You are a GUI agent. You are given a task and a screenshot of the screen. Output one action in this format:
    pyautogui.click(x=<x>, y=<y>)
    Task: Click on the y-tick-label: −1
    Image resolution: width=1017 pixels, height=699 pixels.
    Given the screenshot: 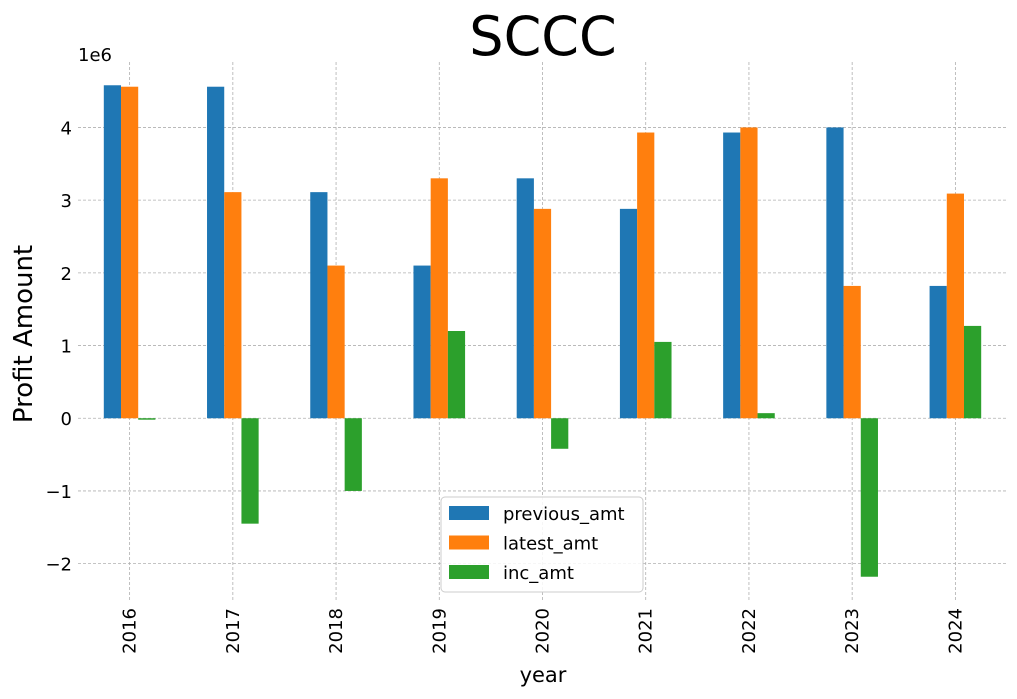 What is the action you would take?
    pyautogui.click(x=58, y=492)
    